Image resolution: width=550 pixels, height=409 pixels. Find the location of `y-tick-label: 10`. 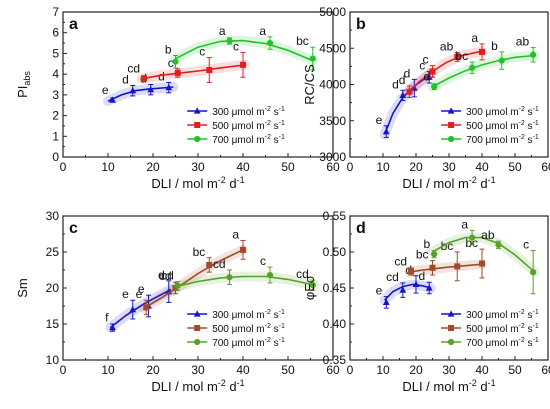

y-tick-label: 10 is located at coordinates (53, 360).